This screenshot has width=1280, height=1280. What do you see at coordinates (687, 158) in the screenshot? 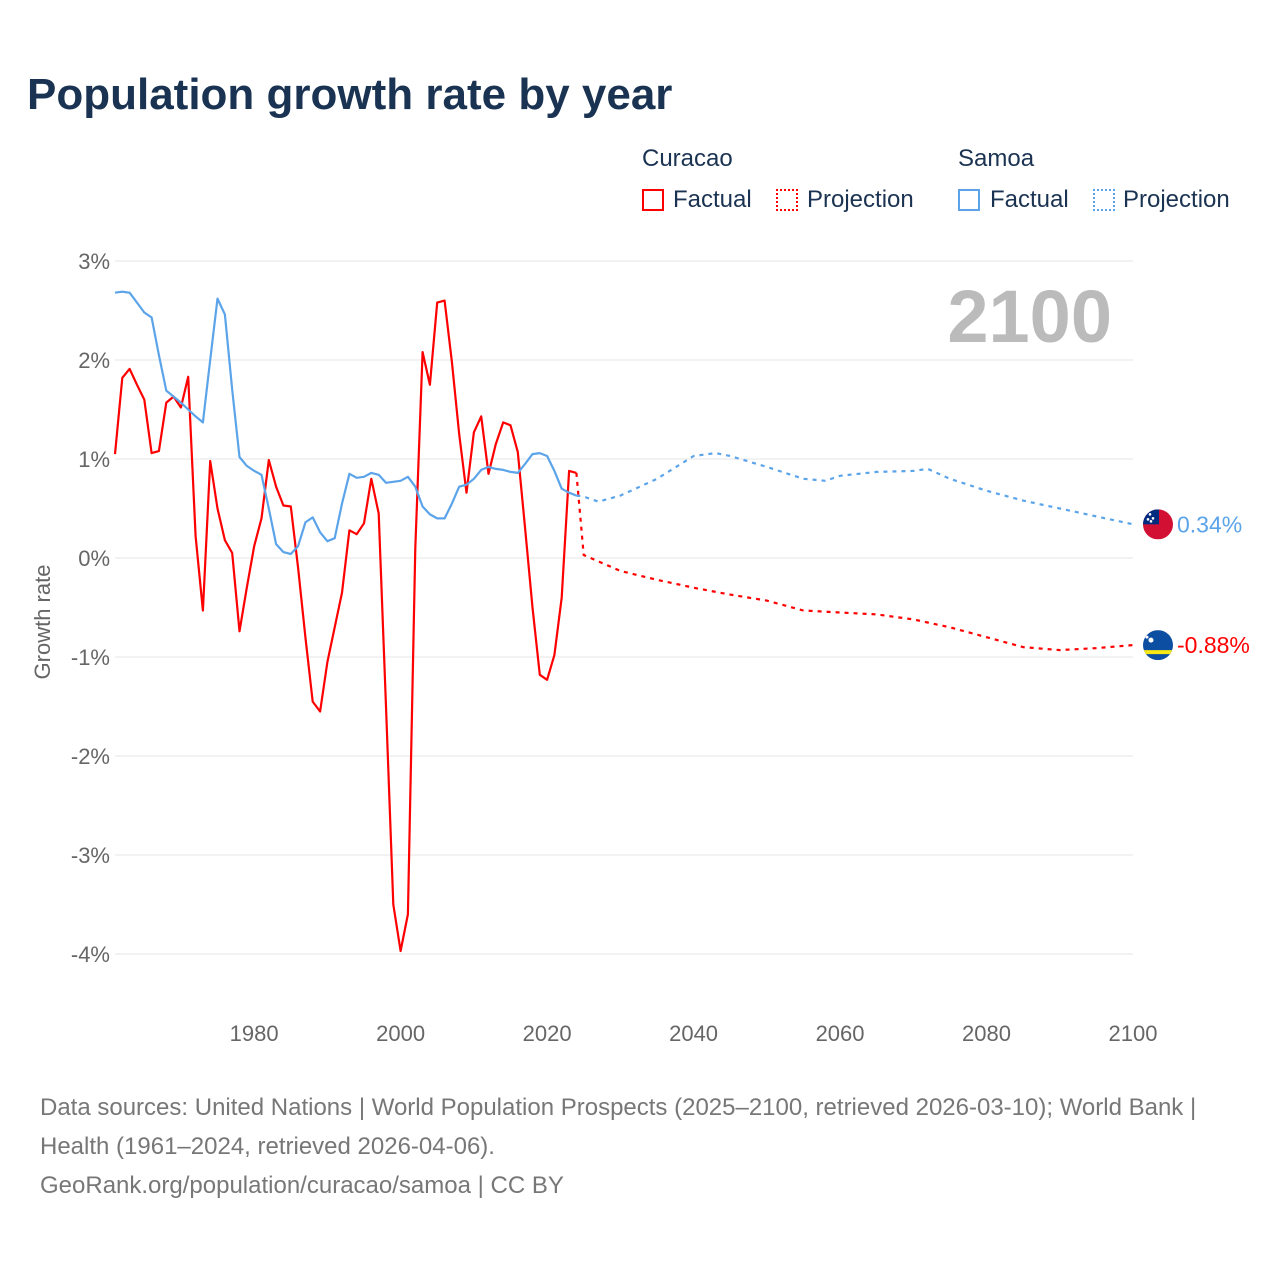
I see `legend-group-curacao: Curacao` at bounding box center [687, 158].